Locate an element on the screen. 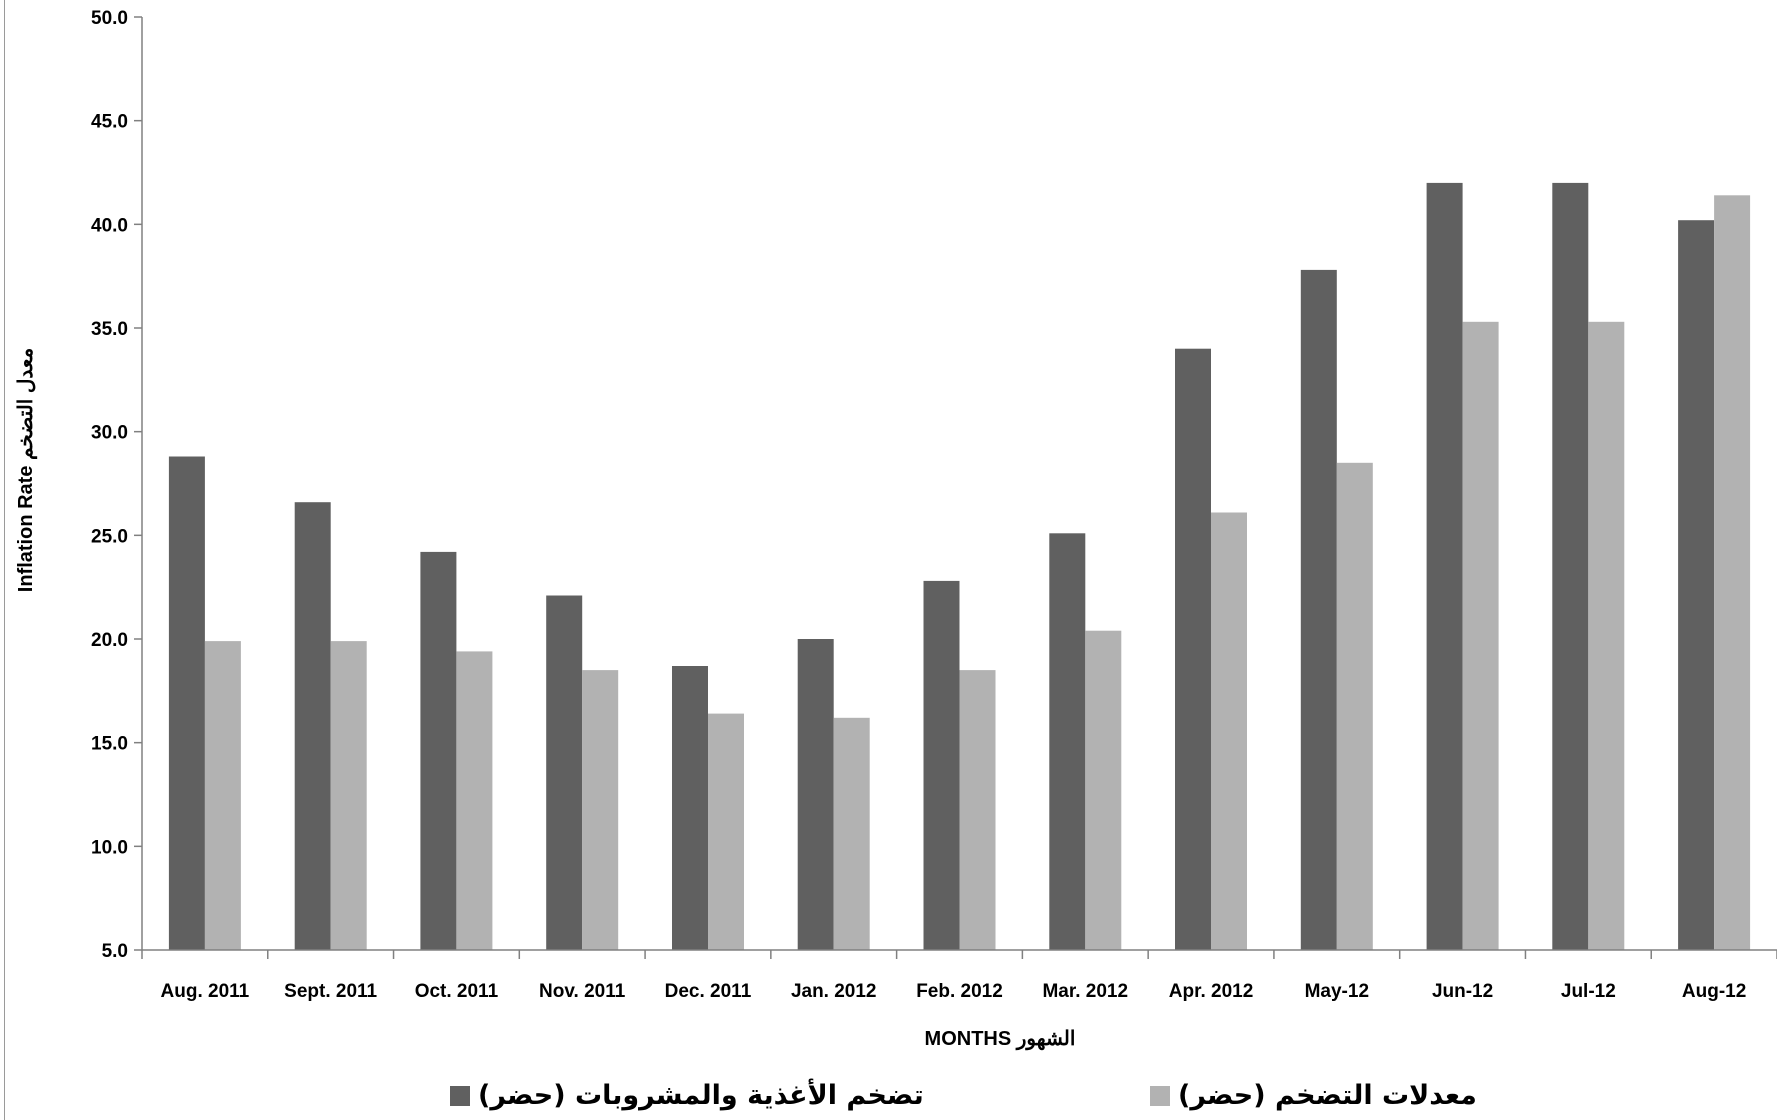 The image size is (1777, 1120). y-tick-label: 10.0 is located at coordinates (109, 847).